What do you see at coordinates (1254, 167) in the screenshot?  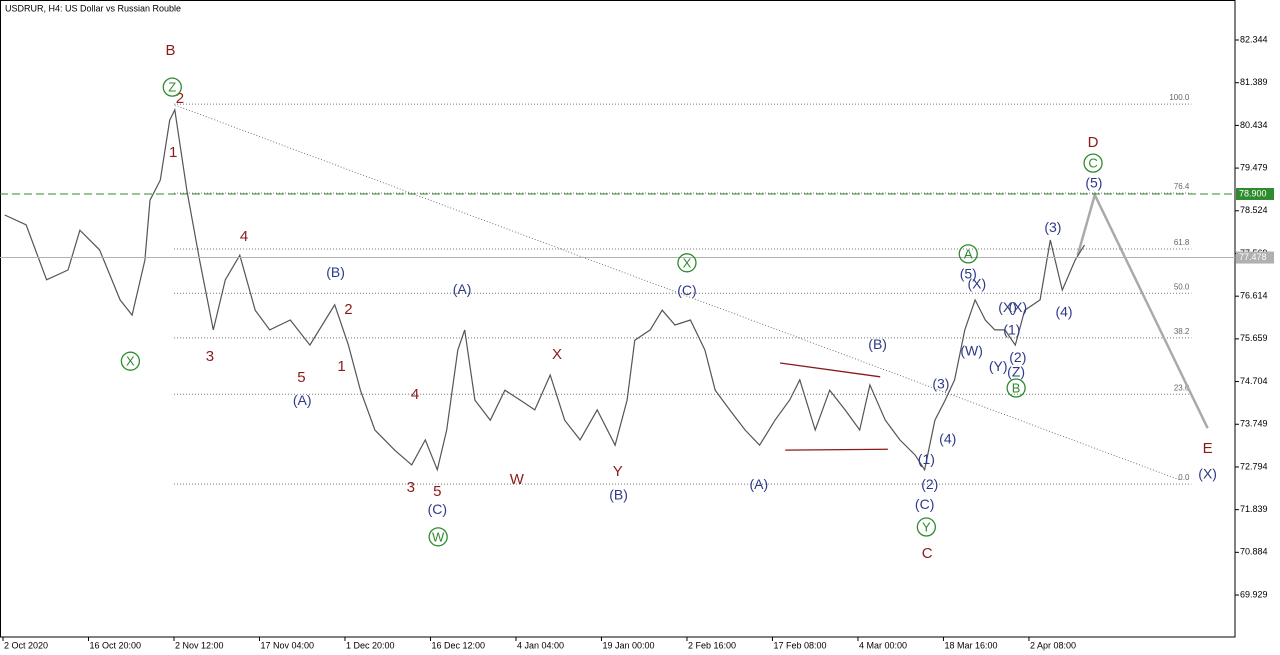 I see `y-tick-label: 79.479` at bounding box center [1254, 167].